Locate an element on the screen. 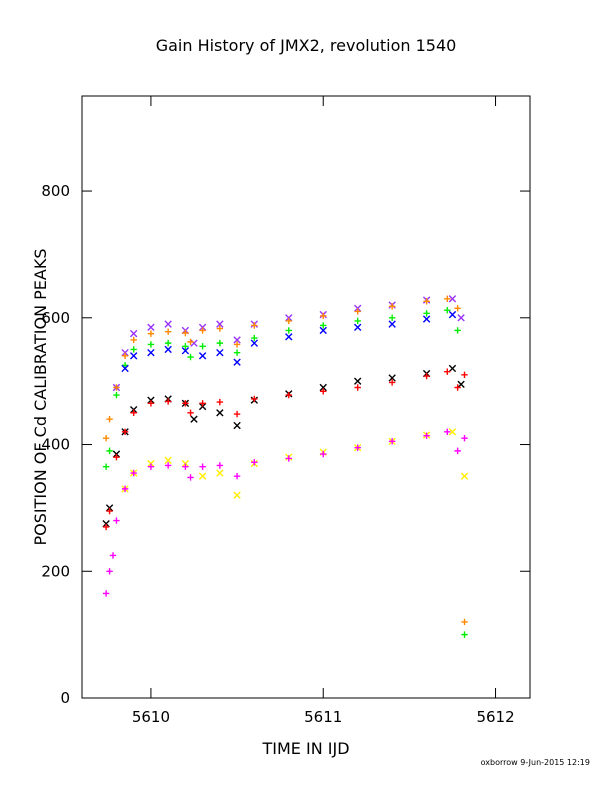 This screenshot has height=792, width=612. x-axis-label: TIME IN IJD is located at coordinates (305, 748).